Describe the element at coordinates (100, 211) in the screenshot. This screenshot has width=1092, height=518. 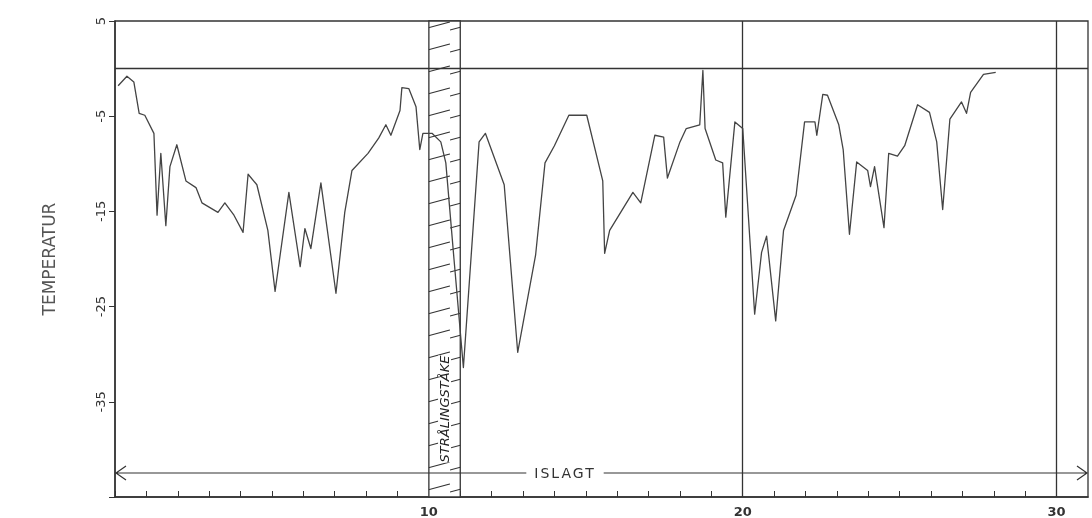
I see `y-tick-label: -15` at that location.